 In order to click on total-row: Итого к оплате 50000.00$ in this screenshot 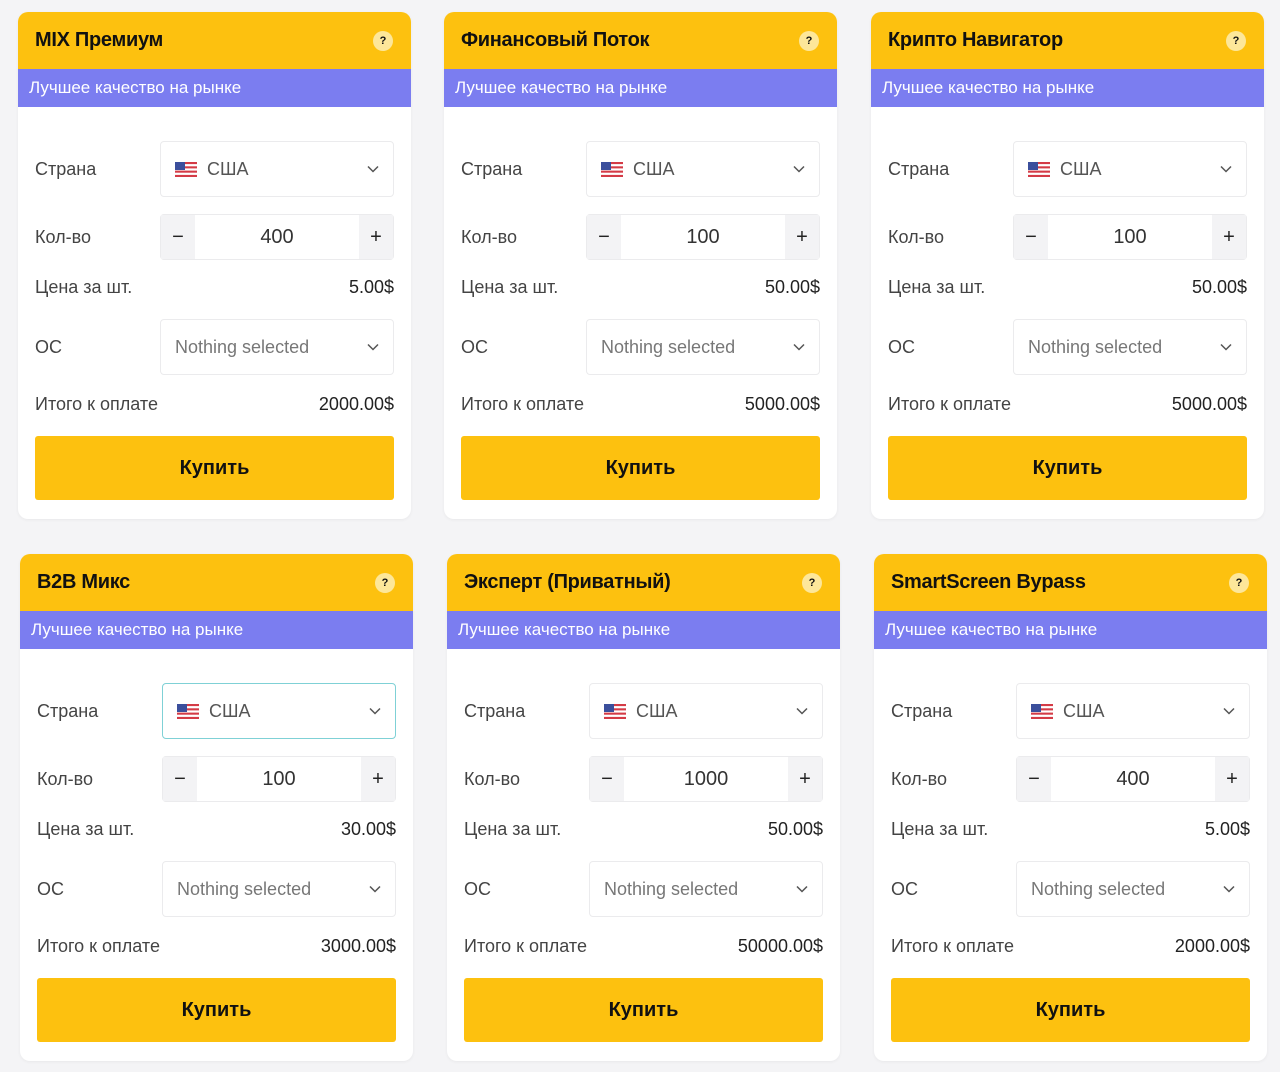, I will do `click(643, 946)`.